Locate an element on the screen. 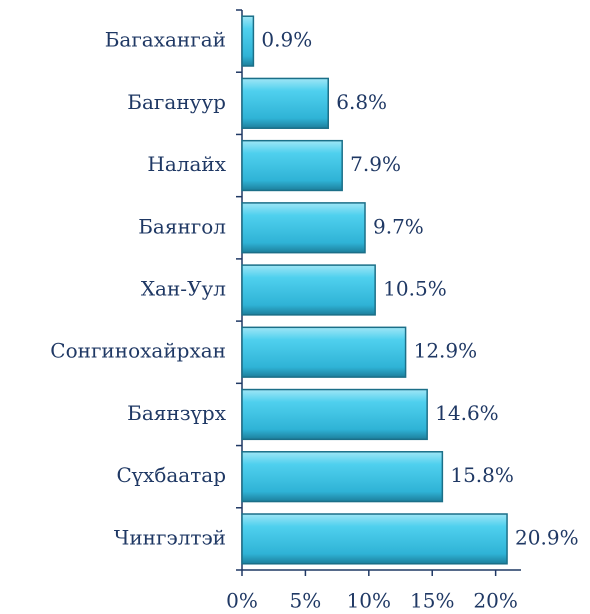 The width and height of the screenshot is (590, 614). y-tick-label: Сонгинохайрхан is located at coordinates (138, 351).